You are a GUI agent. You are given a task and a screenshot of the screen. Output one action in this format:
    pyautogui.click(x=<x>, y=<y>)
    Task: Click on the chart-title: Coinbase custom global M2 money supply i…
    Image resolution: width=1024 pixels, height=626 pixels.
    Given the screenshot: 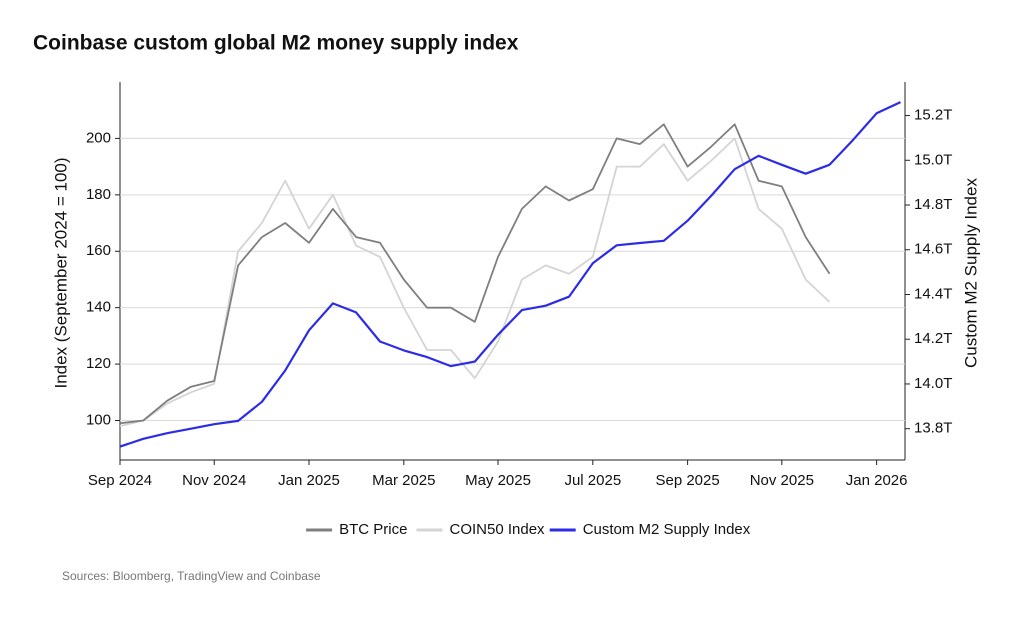 What is the action you would take?
    pyautogui.click(x=276, y=43)
    